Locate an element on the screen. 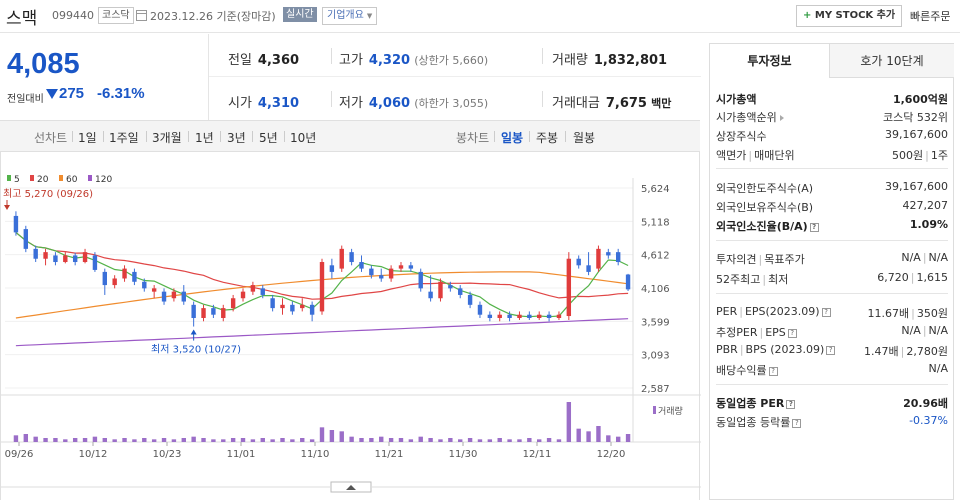  y-tick-label: 4,612 is located at coordinates (655, 256).